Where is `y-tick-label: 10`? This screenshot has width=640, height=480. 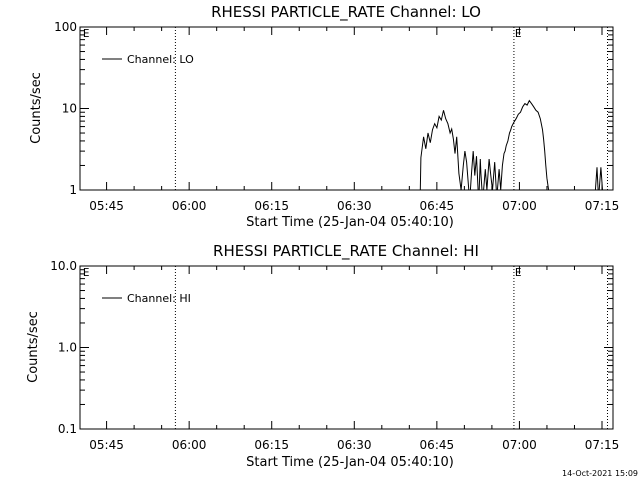 y-tick-label: 10 is located at coordinates (69, 109).